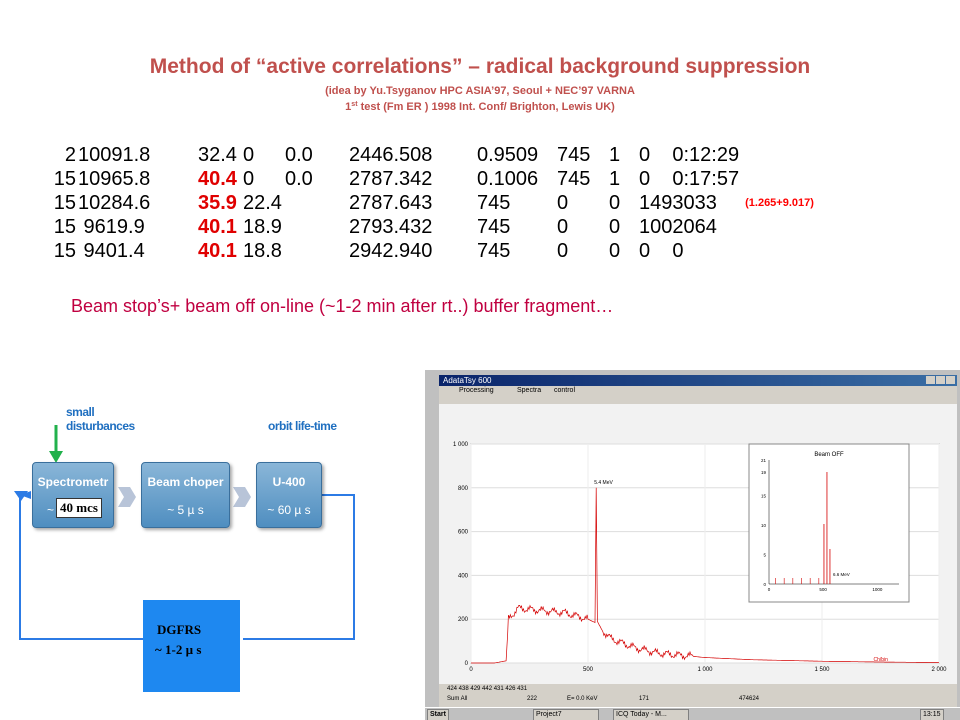  What do you see at coordinates (457, 699) in the screenshot?
I see `status-sum: Sum All` at bounding box center [457, 699].